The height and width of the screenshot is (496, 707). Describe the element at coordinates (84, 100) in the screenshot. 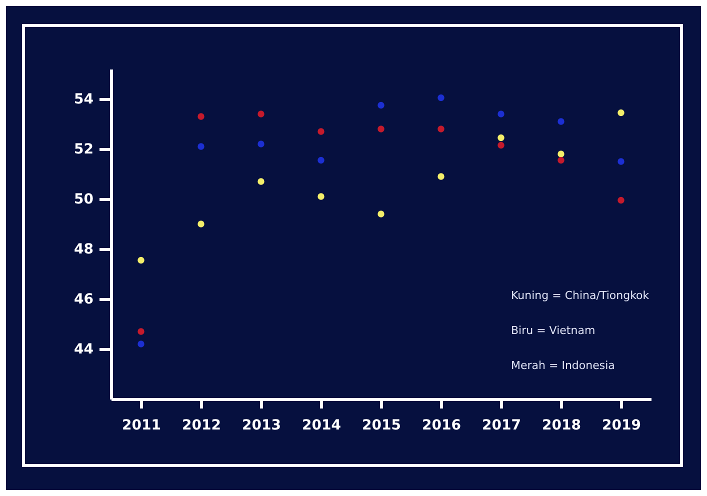

I see `y-tick-label: 54` at that location.